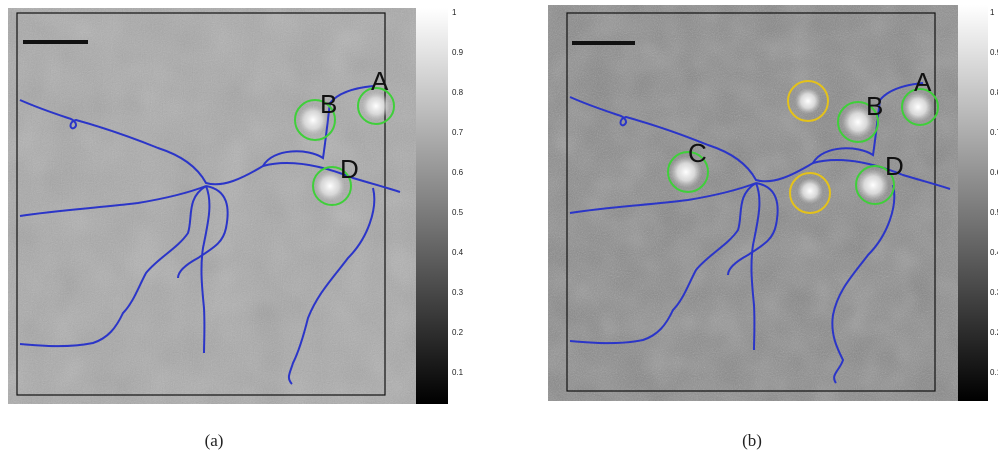  Describe the element at coordinates (994, 132) in the screenshot. I see `panel-b-cb-tick: 0.7` at that location.